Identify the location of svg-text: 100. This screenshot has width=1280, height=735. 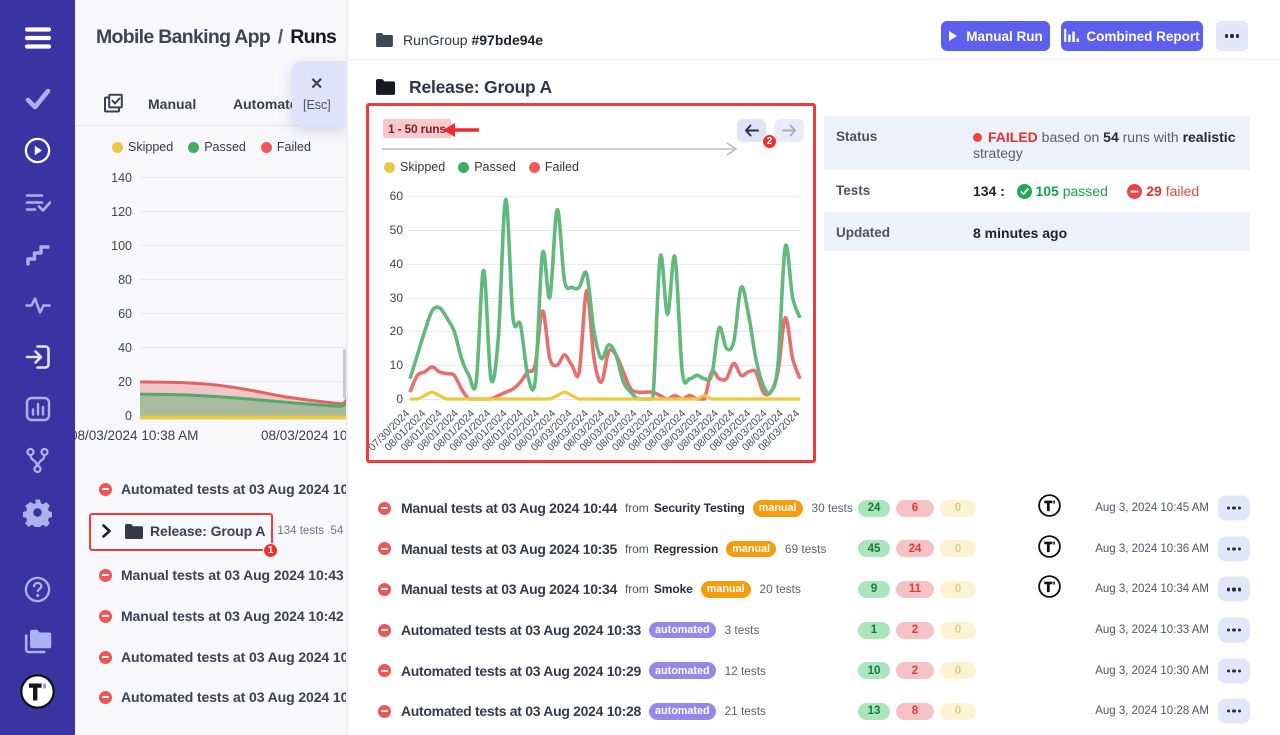
(121, 246).